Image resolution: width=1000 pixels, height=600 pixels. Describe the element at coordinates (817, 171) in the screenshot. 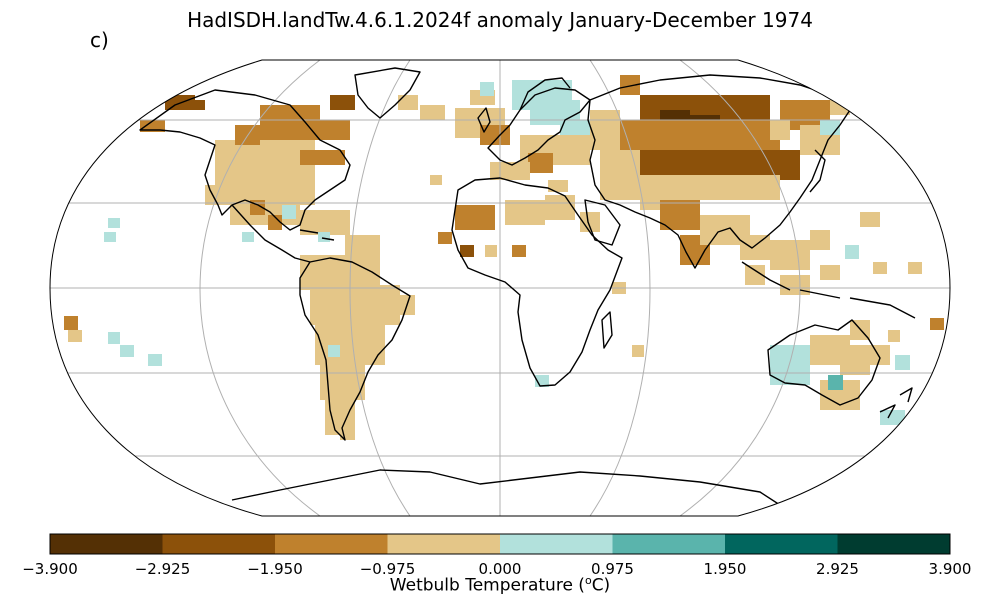

I see `coast-japan` at that location.